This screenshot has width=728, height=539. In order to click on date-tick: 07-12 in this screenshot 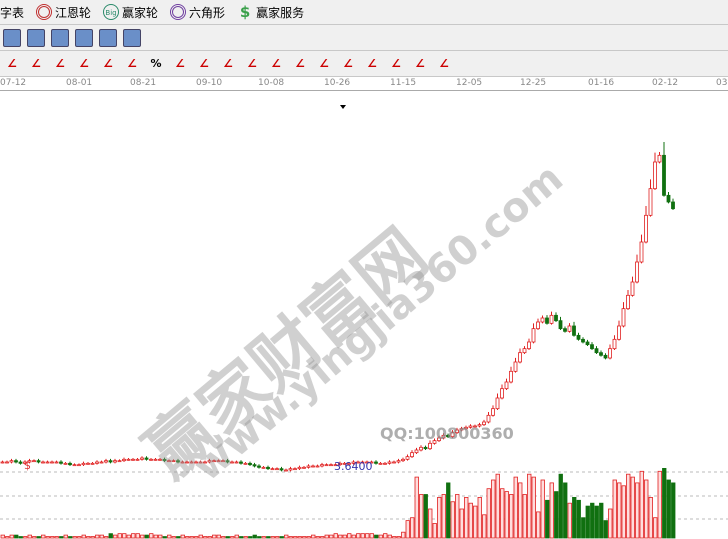, I will do `click(13, 83)`.